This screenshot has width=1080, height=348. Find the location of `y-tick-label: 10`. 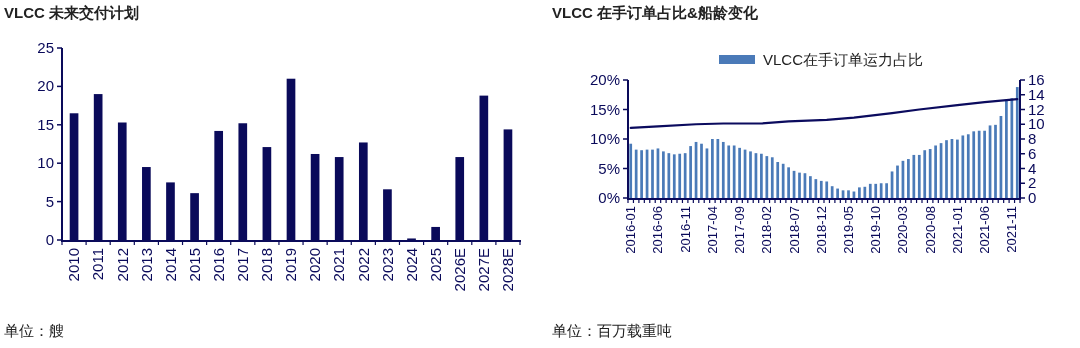

y-tick-label: 10 is located at coordinates (45, 163).